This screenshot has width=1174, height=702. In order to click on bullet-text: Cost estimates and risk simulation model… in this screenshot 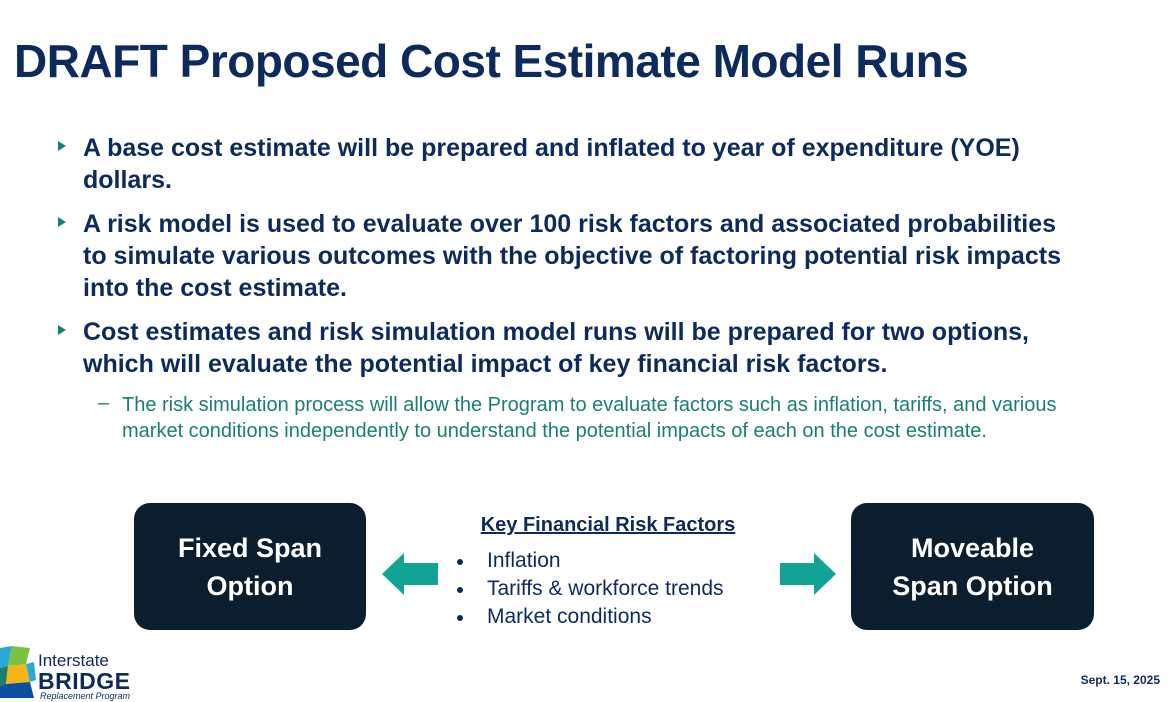, I will do `click(556, 348)`.